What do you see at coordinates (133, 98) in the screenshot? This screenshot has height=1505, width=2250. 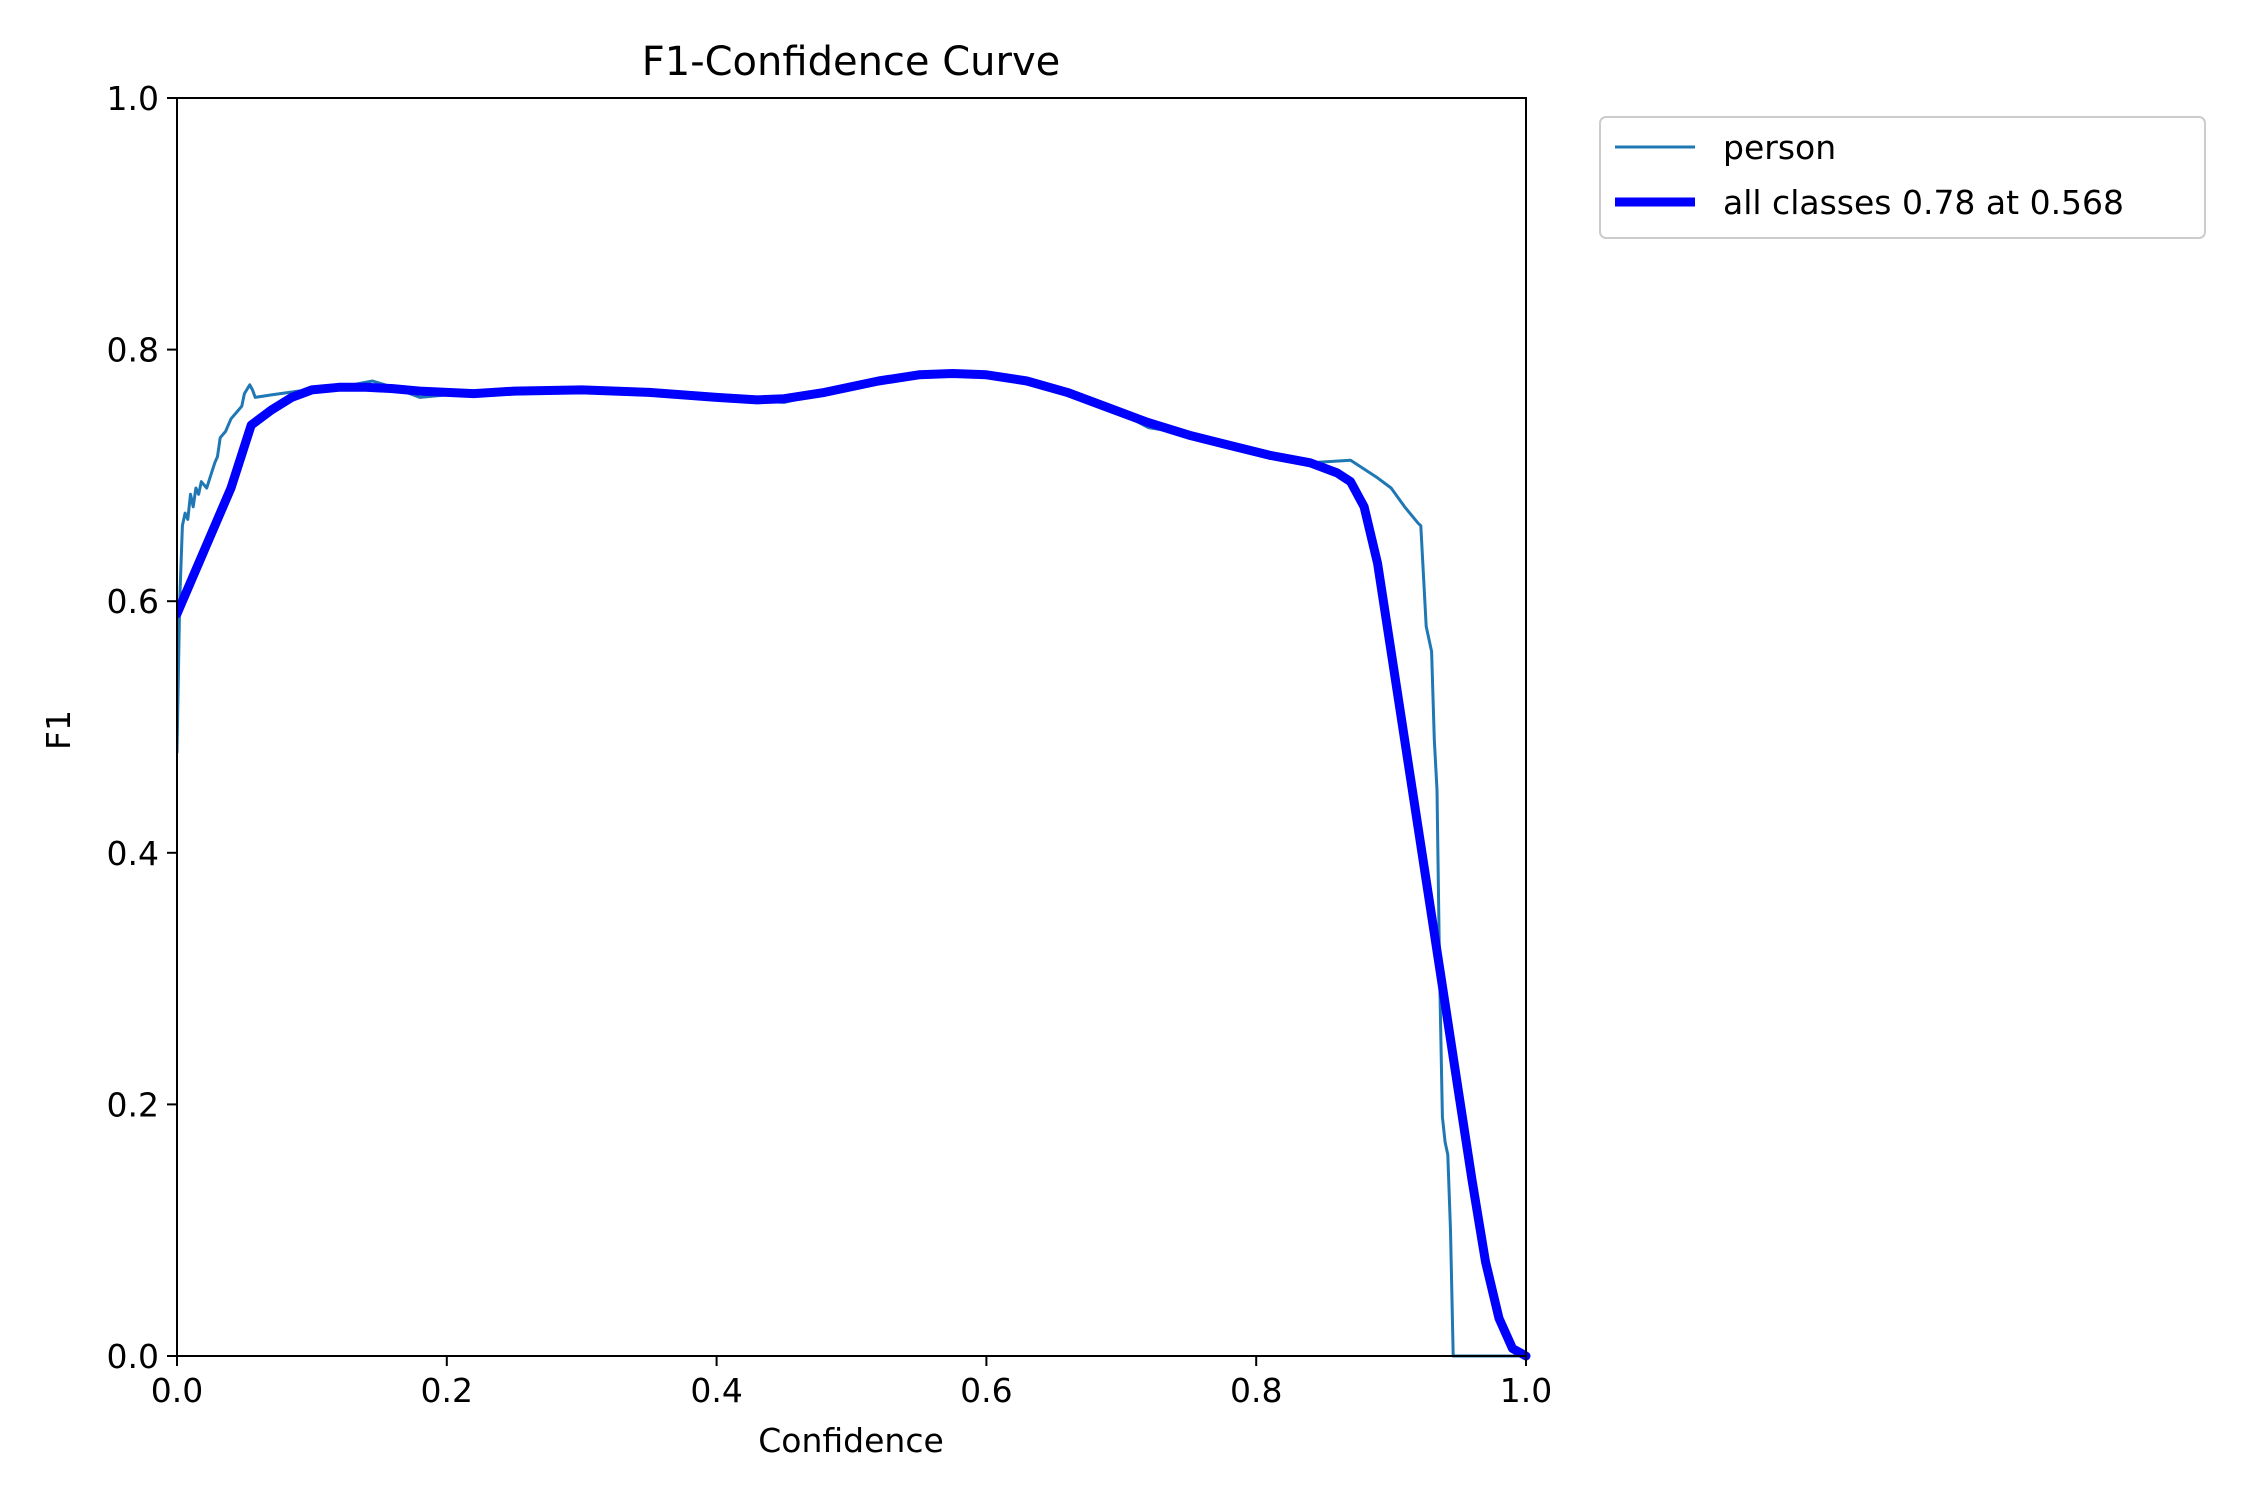 I see `y-tick-label: 1.0` at bounding box center [133, 98].